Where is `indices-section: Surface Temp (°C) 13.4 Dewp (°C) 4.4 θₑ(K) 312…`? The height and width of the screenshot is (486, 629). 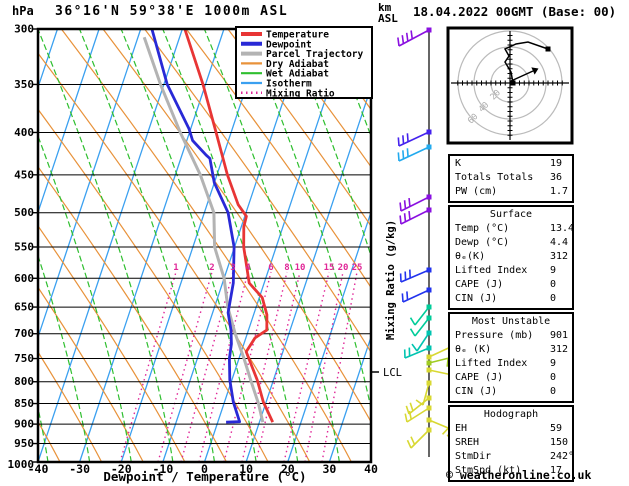
indices-section: Surface Temp (°C) 13.4 Dewp (°C) 4.4 θₑ(K) 312… is located at coordinates (511, 257).